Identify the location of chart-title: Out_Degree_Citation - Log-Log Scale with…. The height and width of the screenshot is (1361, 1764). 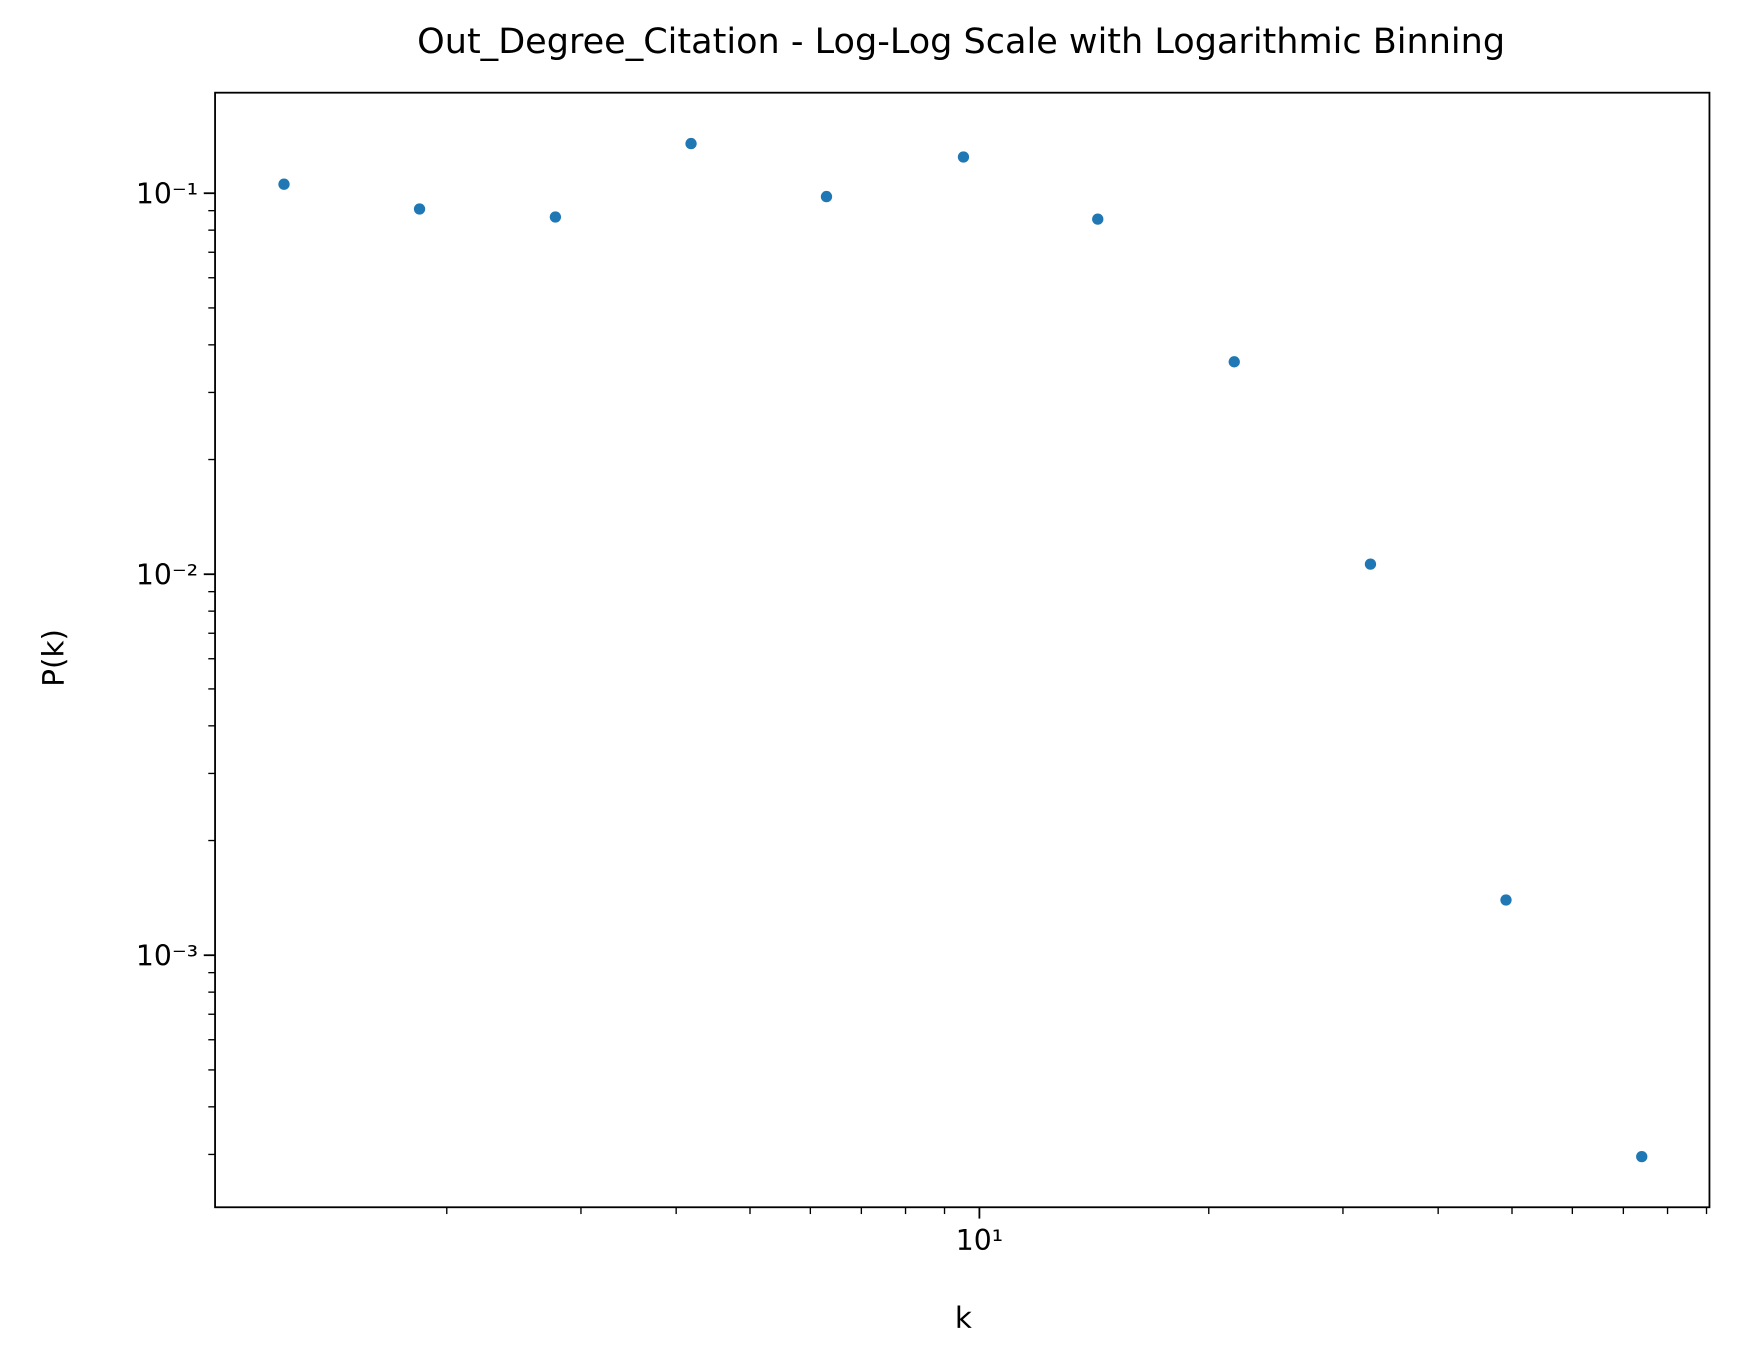
(961, 41).